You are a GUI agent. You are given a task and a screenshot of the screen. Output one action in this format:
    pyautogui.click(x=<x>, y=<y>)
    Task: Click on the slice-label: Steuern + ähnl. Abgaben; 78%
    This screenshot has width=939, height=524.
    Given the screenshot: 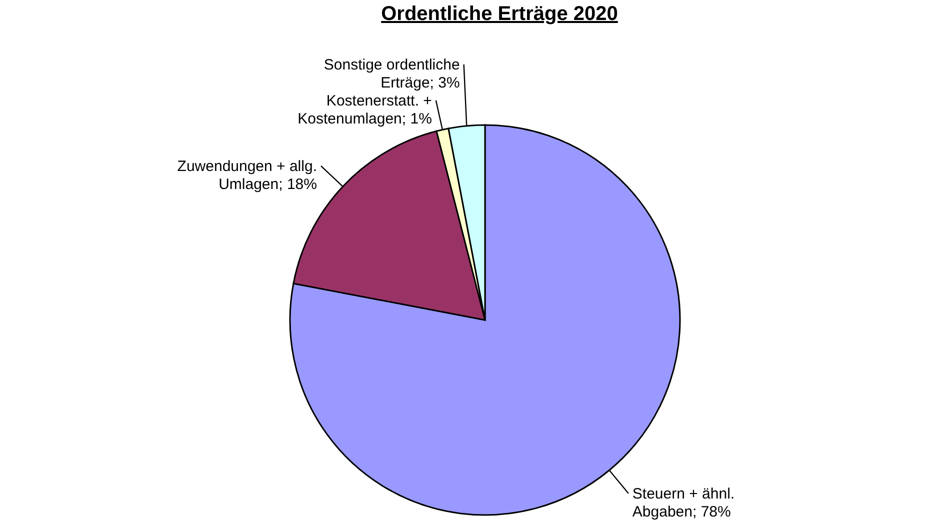 What is the action you would take?
    pyautogui.click(x=683, y=502)
    